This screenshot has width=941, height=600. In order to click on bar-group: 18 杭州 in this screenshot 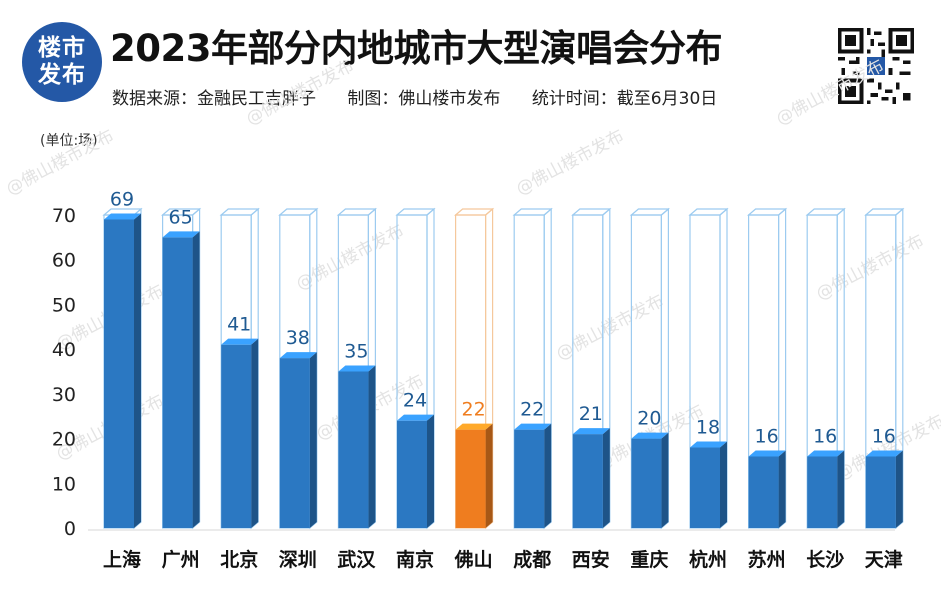, I will do `click(708, 389)`.